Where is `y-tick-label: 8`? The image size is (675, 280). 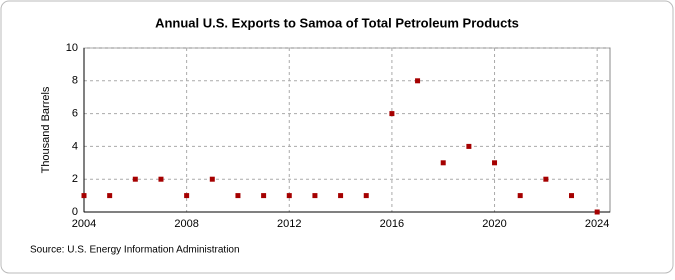 y-tick-label: 8 is located at coordinates (75, 81).